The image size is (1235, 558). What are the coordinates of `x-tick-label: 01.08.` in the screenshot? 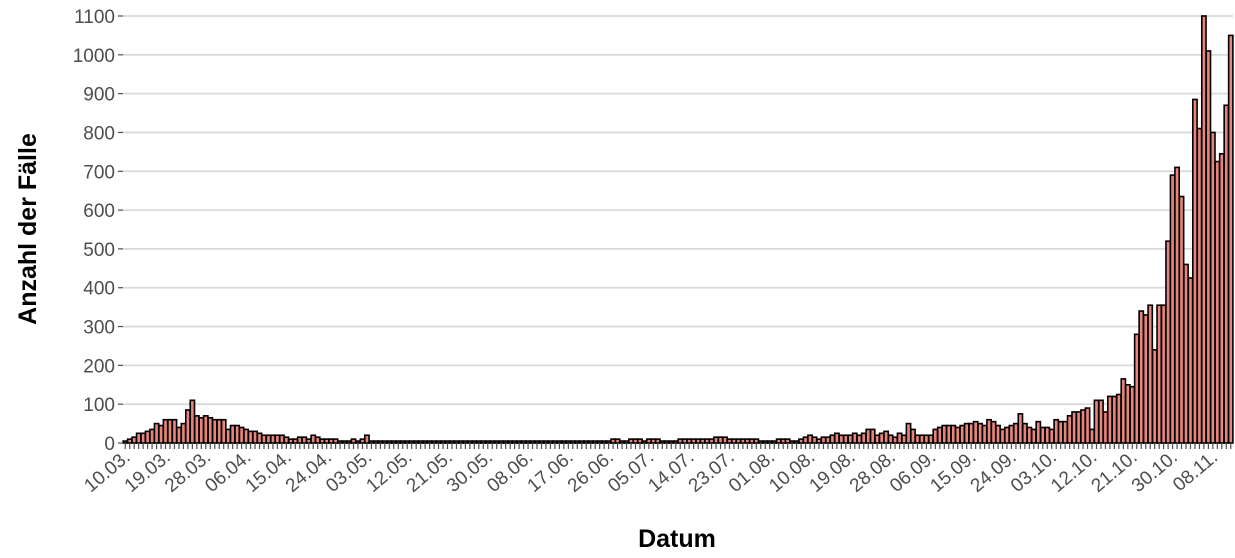 It's located at (752, 472).